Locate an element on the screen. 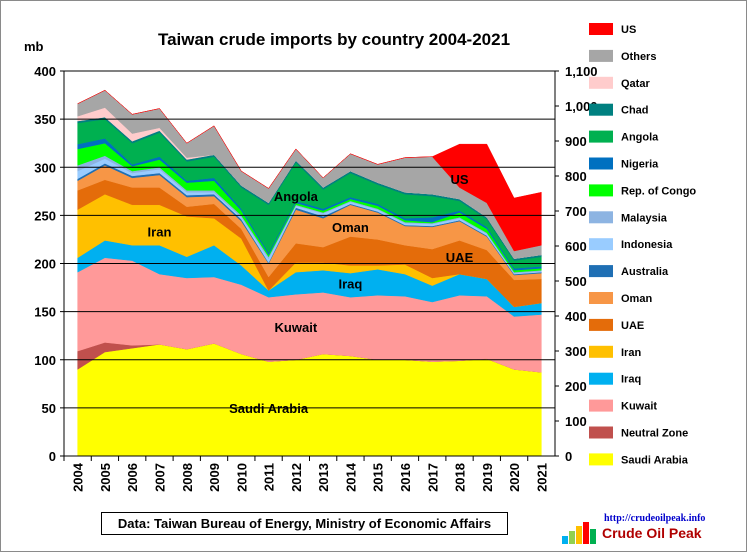 This screenshot has height=552, width=747. x-tick-label: 2019 is located at coordinates (487, 477).